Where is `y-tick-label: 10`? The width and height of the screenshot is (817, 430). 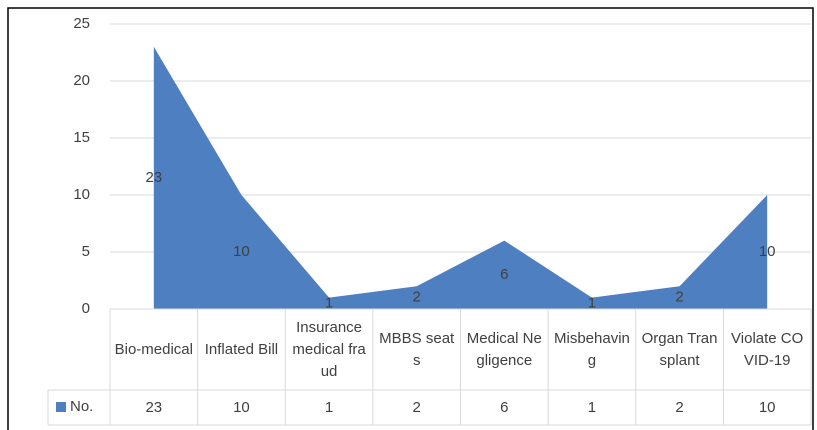
y-tick-label: 10 is located at coordinates (81, 194).